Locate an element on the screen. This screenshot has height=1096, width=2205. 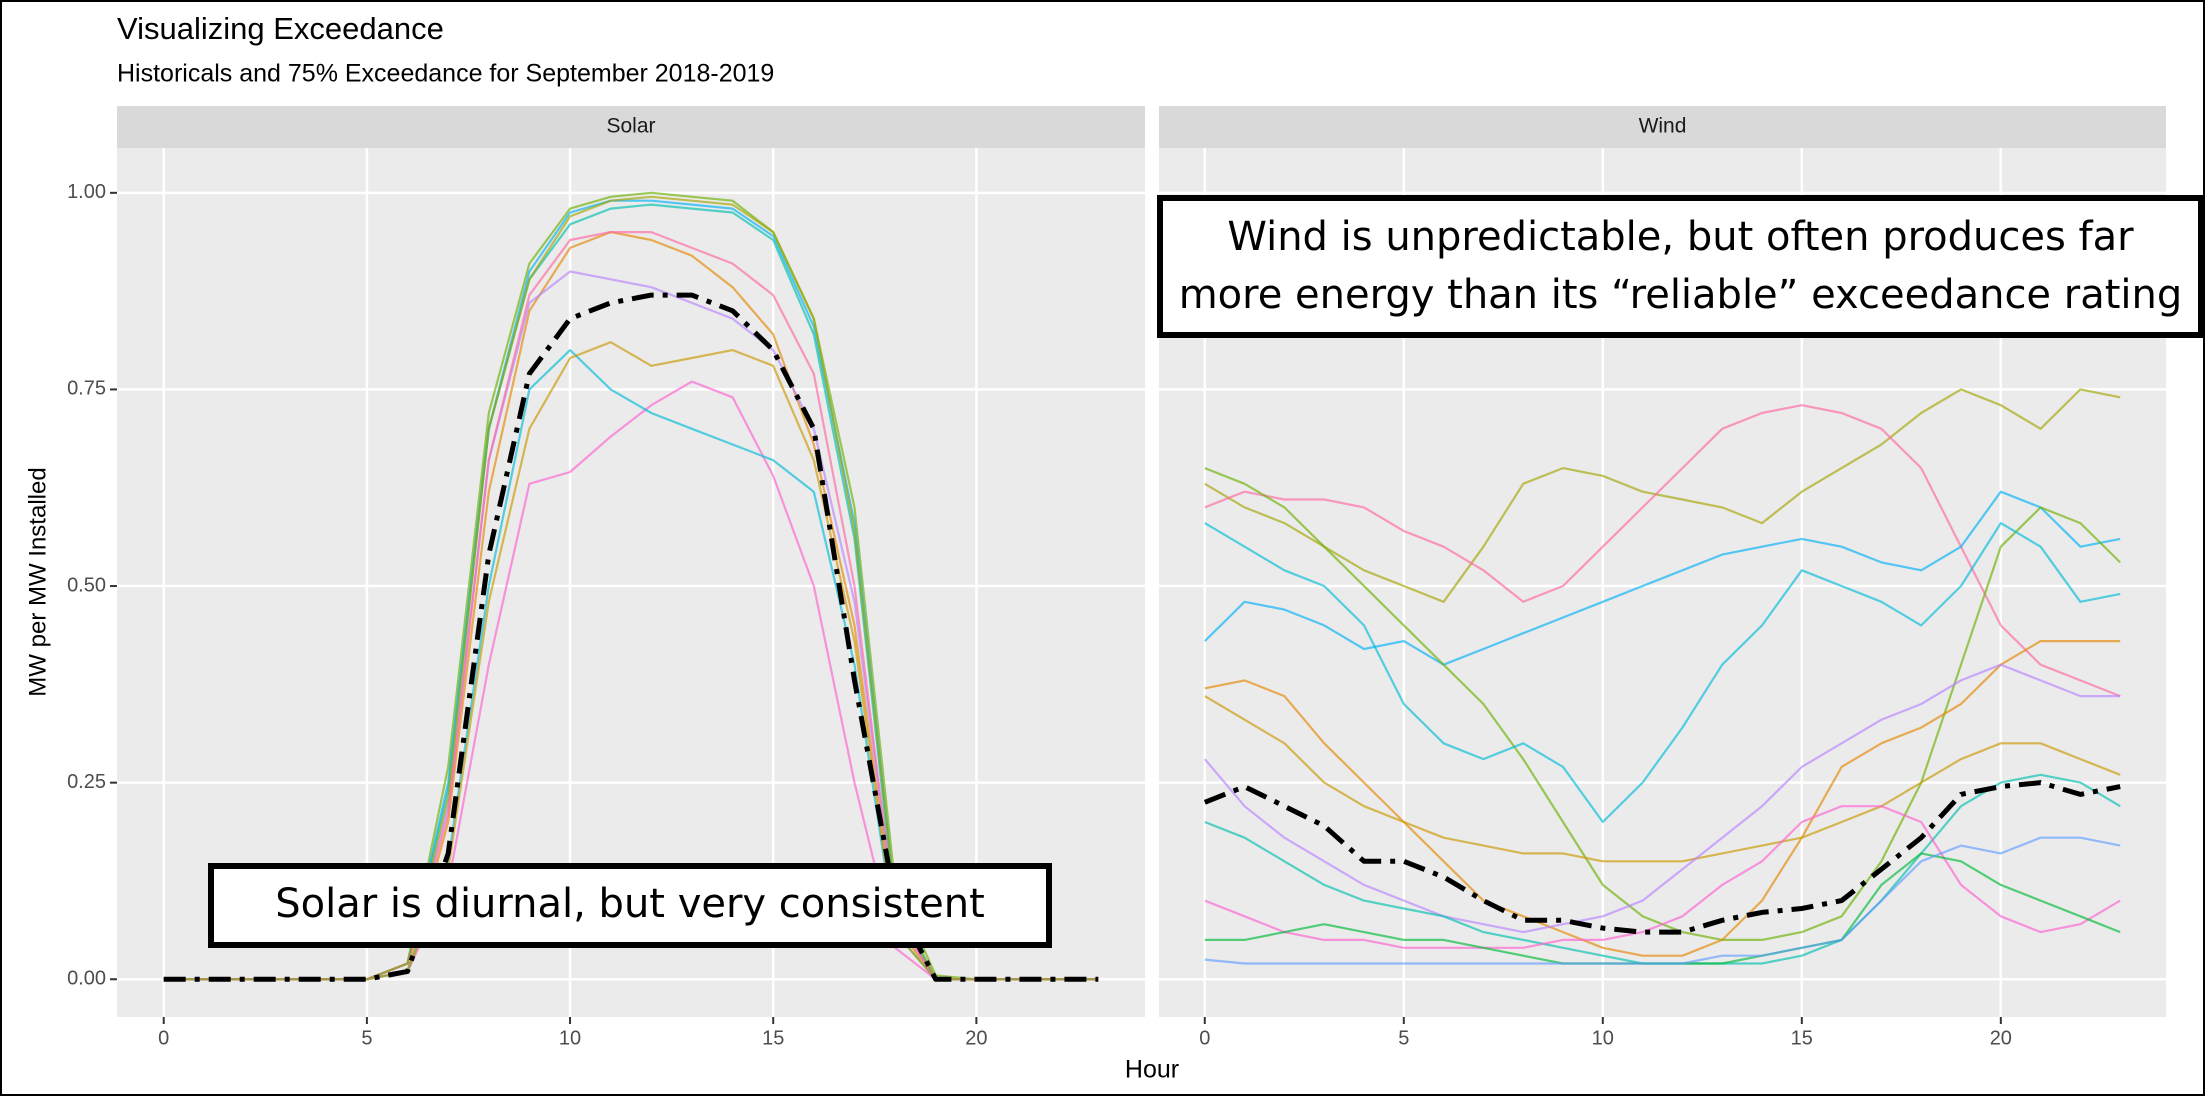
facet-label: Wind is located at coordinates (1663, 126).